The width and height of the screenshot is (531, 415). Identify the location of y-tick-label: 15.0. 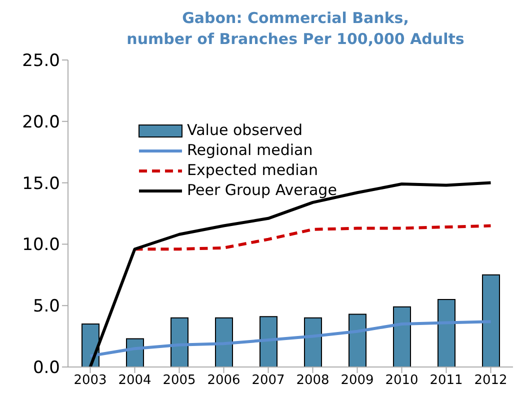
(41, 184).